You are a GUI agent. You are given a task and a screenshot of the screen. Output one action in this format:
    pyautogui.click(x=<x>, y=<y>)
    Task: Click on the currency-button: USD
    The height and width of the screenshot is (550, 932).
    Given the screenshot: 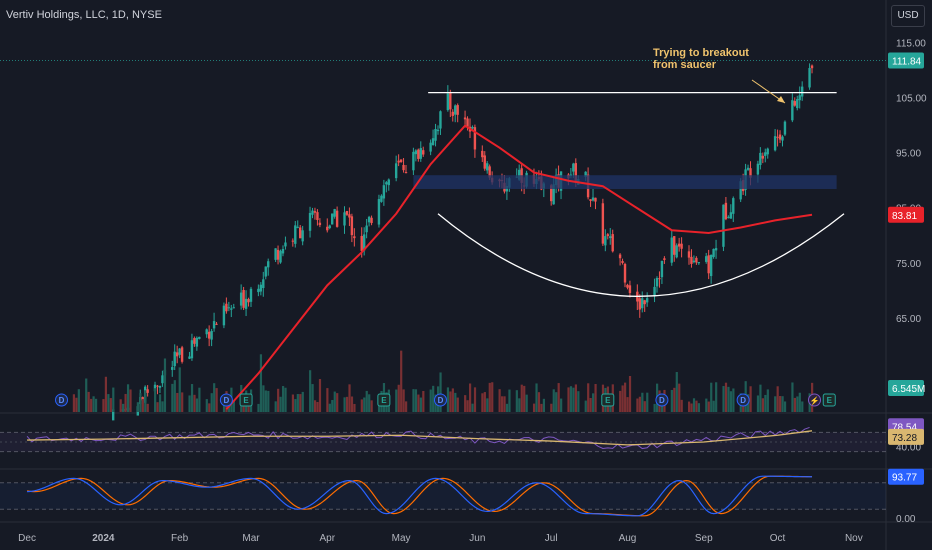 What is the action you would take?
    pyautogui.click(x=908, y=16)
    